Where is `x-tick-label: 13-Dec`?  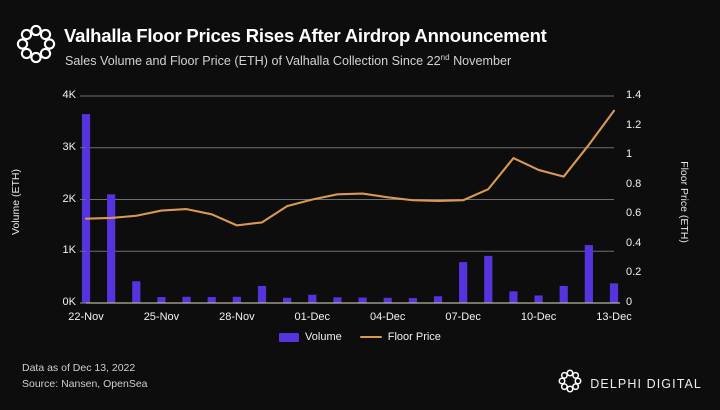
x-tick-label: 13-Dec is located at coordinates (614, 317).